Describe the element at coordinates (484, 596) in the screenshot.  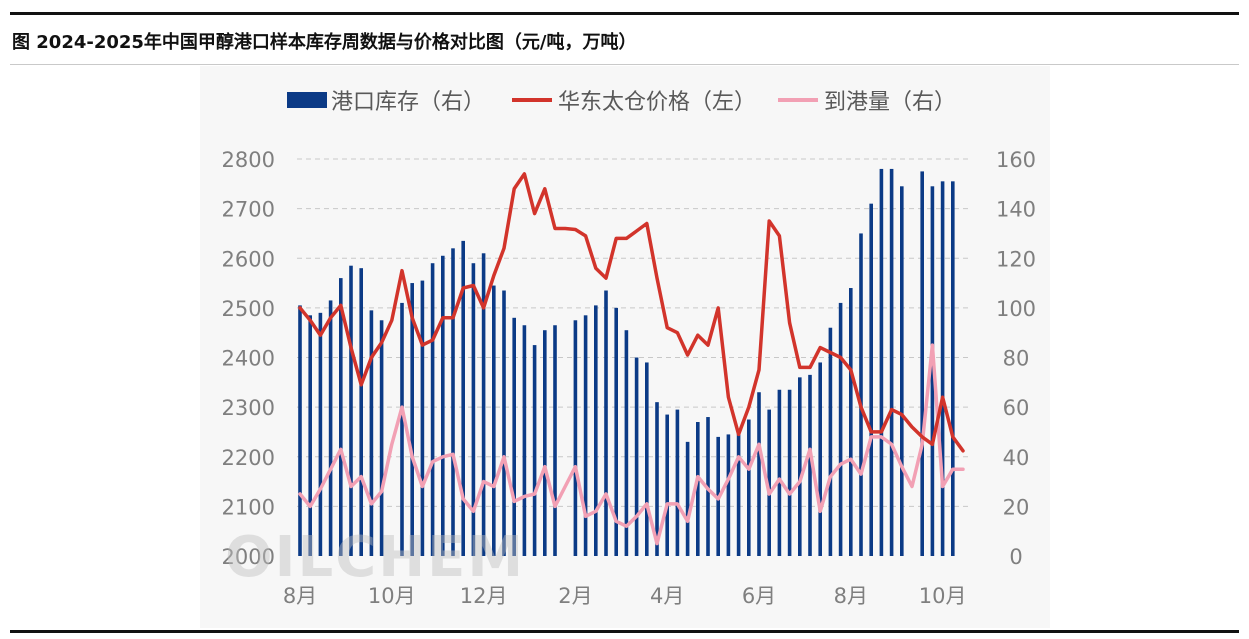
I see `x-tick-label: 12月` at that location.